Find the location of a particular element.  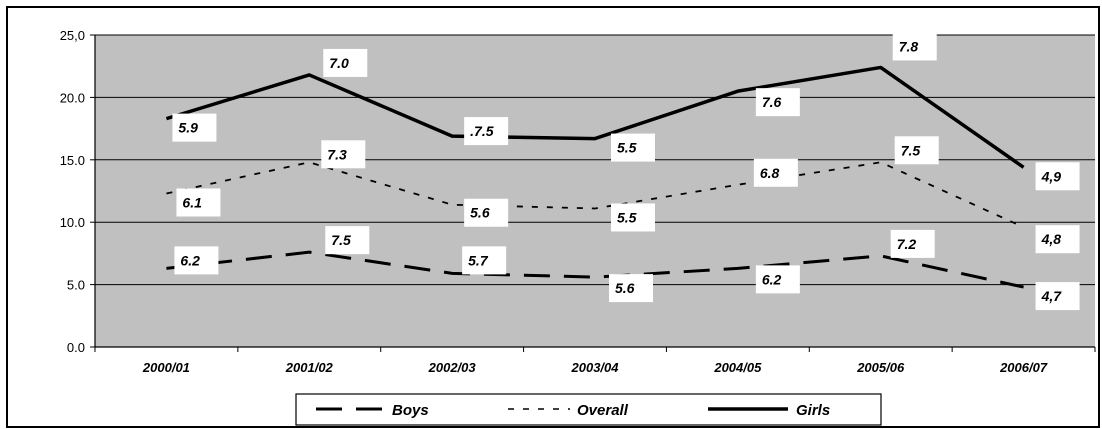

data-label-girls: 7.6 is located at coordinates (777, 102).